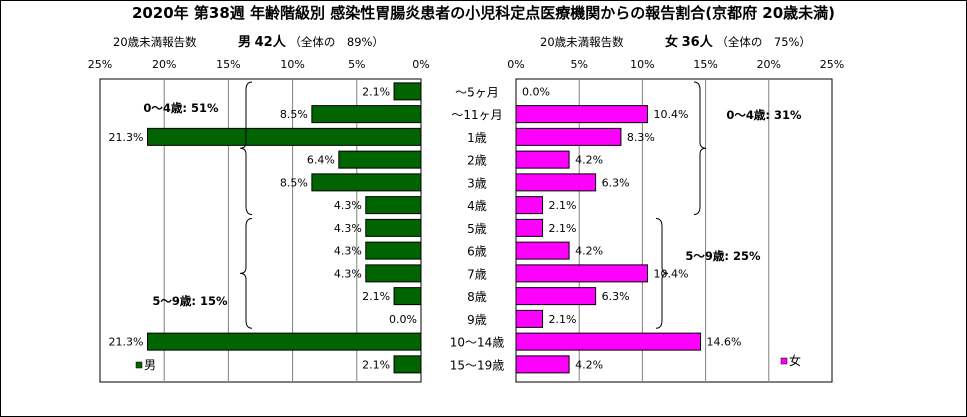 The height and width of the screenshot is (417, 967). What do you see at coordinates (705, 64) in the screenshot?
I see `female-tick-label: 15%` at bounding box center [705, 64].